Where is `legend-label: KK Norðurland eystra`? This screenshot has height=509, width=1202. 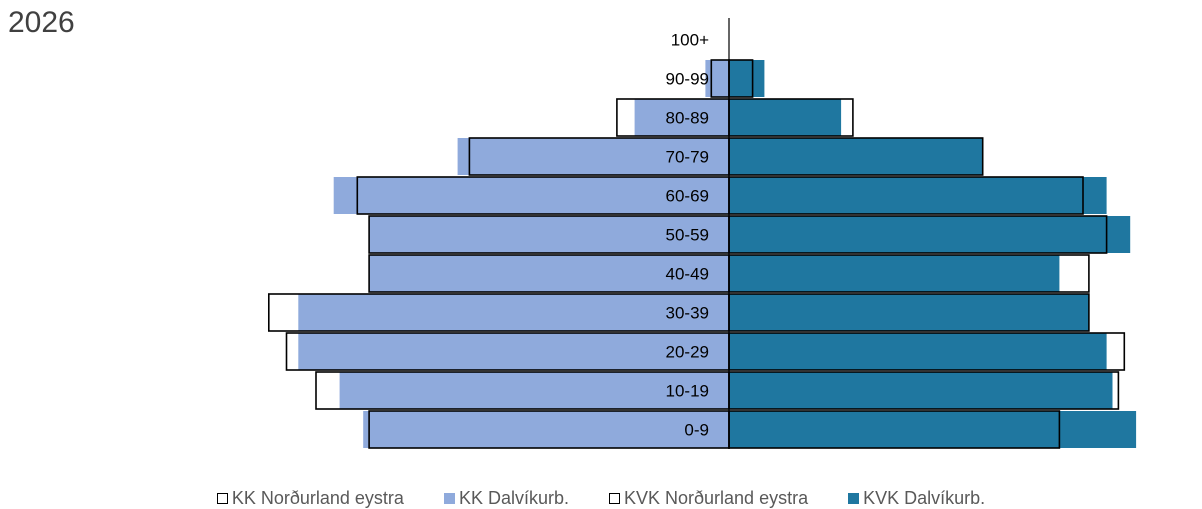 legend-label: KK Norðurland eystra is located at coordinates (317, 498).